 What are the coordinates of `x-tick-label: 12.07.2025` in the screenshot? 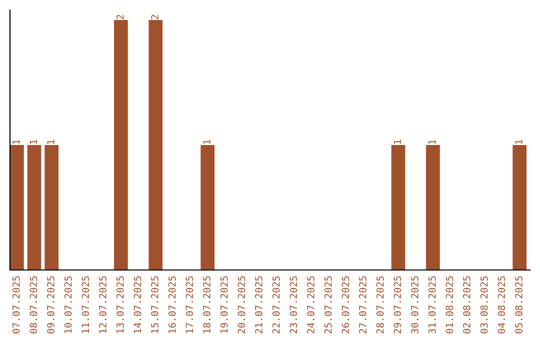 It's located at (102, 304).